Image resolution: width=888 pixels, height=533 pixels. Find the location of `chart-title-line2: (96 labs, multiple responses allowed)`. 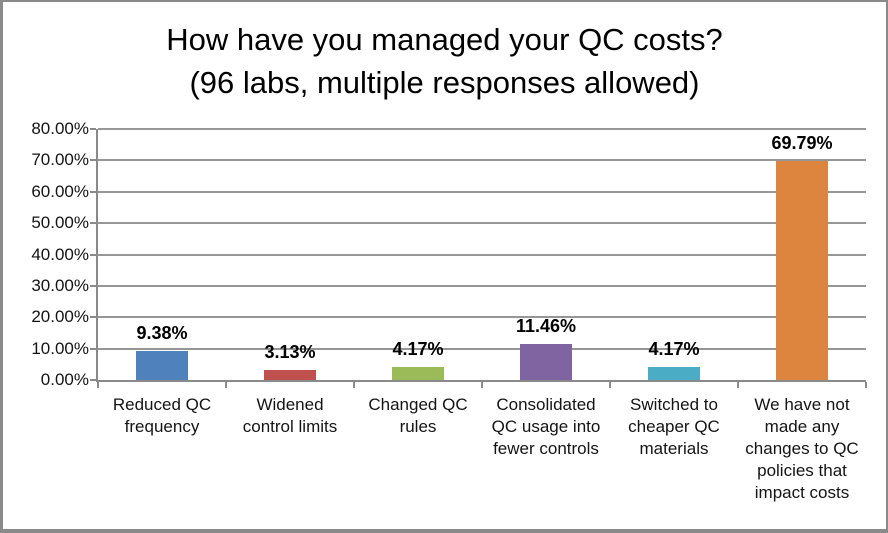

chart-title-line2: (96 labs, multiple responses allowed) is located at coordinates (444, 82).